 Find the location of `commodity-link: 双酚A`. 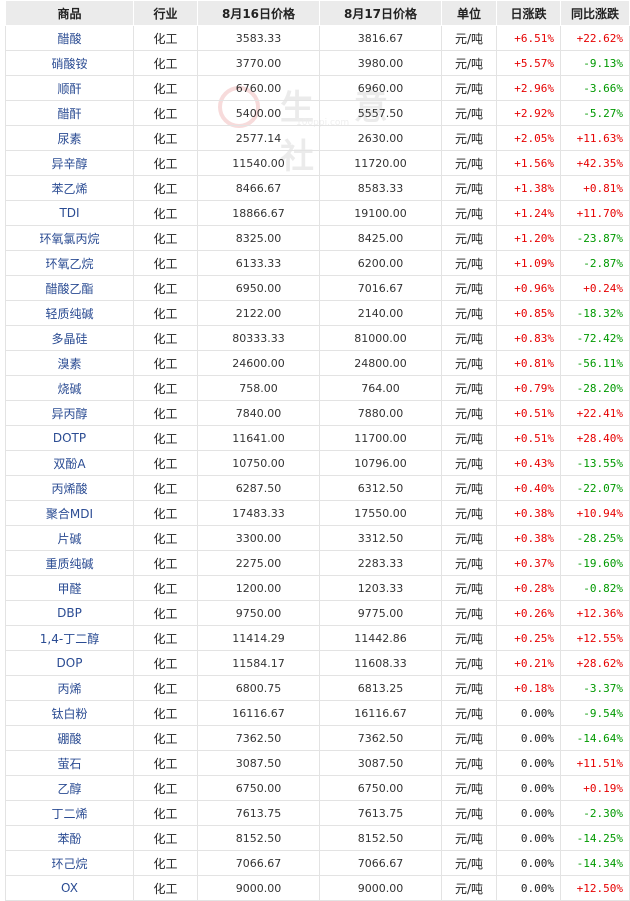

commodity-link: 双酚A is located at coordinates (69, 463).